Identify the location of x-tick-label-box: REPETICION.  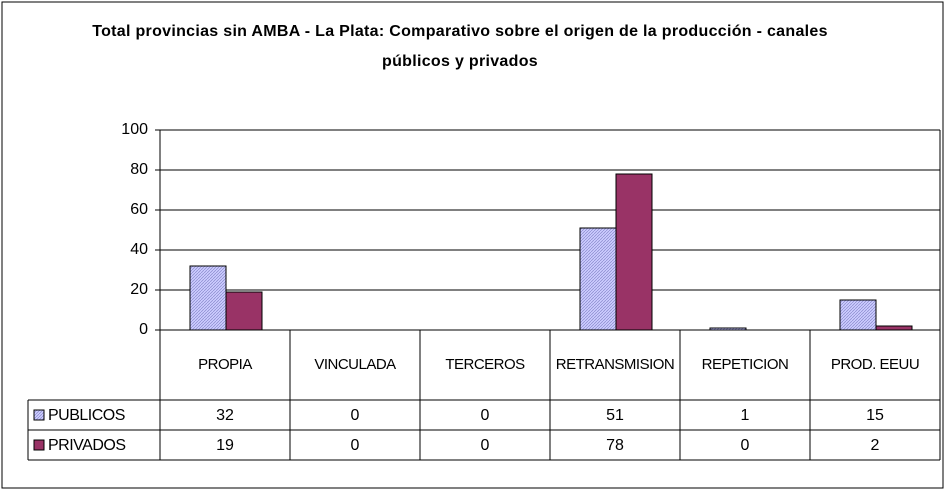
(745, 365).